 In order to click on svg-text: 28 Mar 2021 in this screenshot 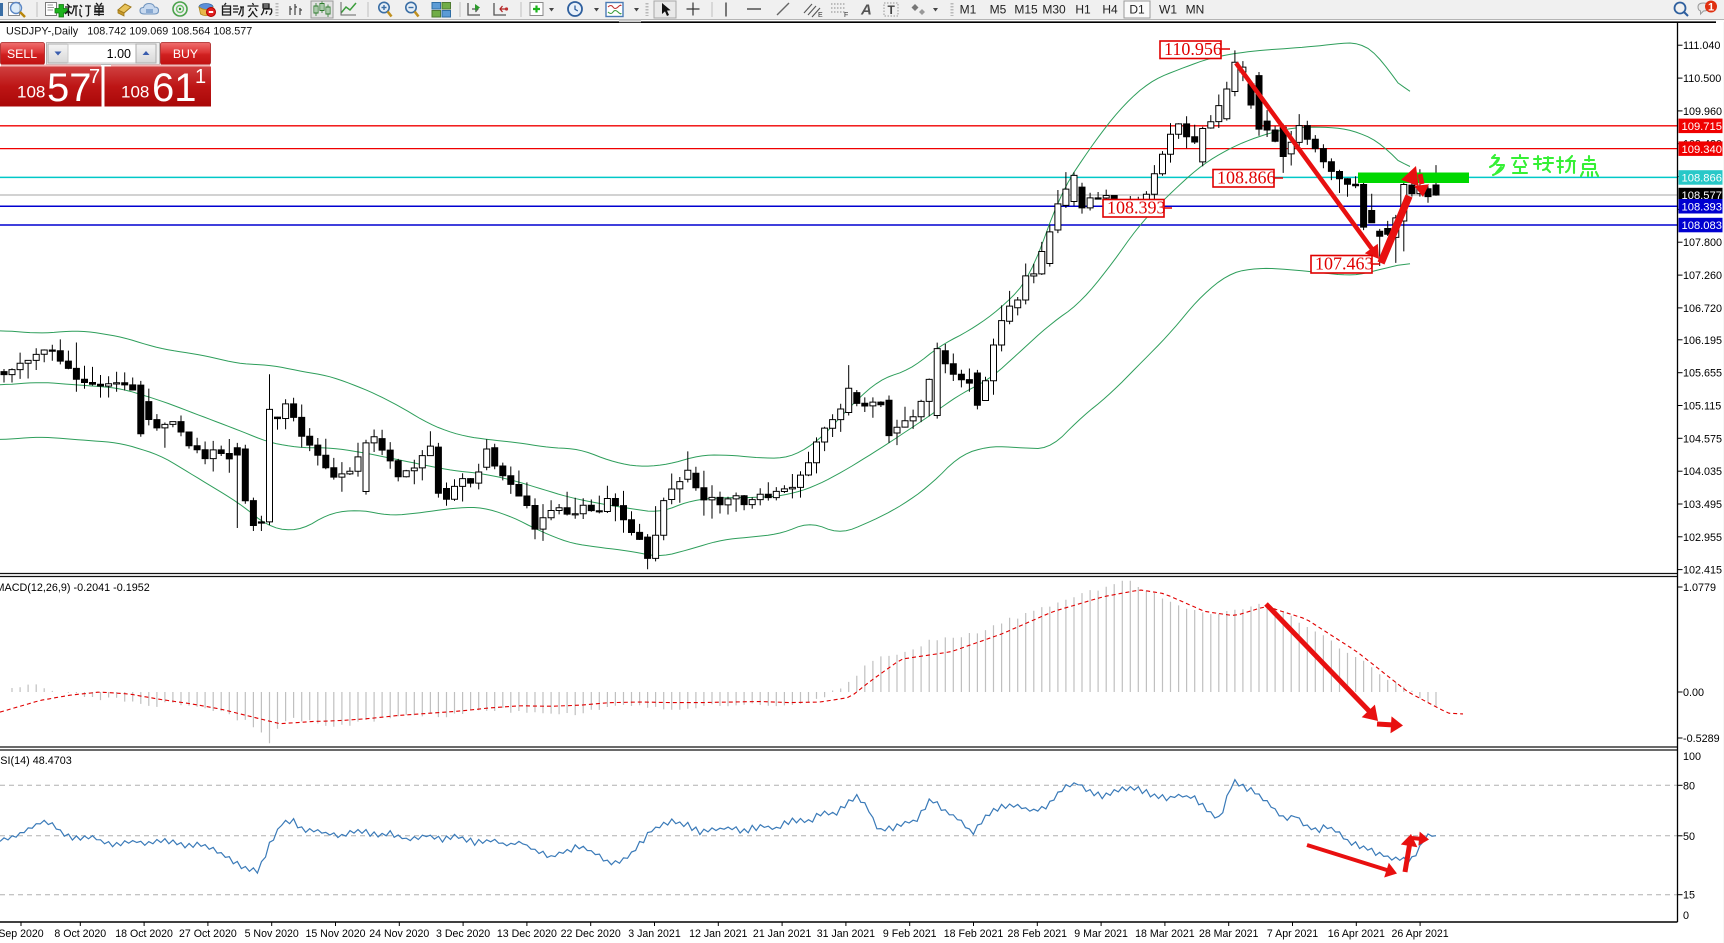, I will do `click(1229, 934)`.